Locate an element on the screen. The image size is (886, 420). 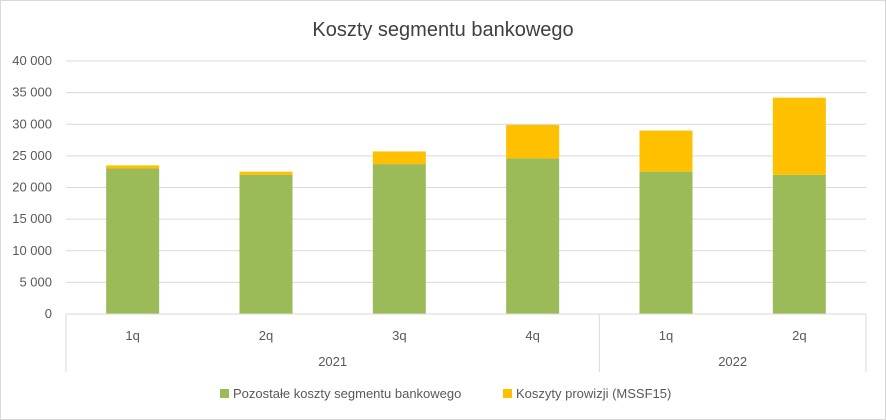
y-tick-label: 15 000 is located at coordinates (32, 218).